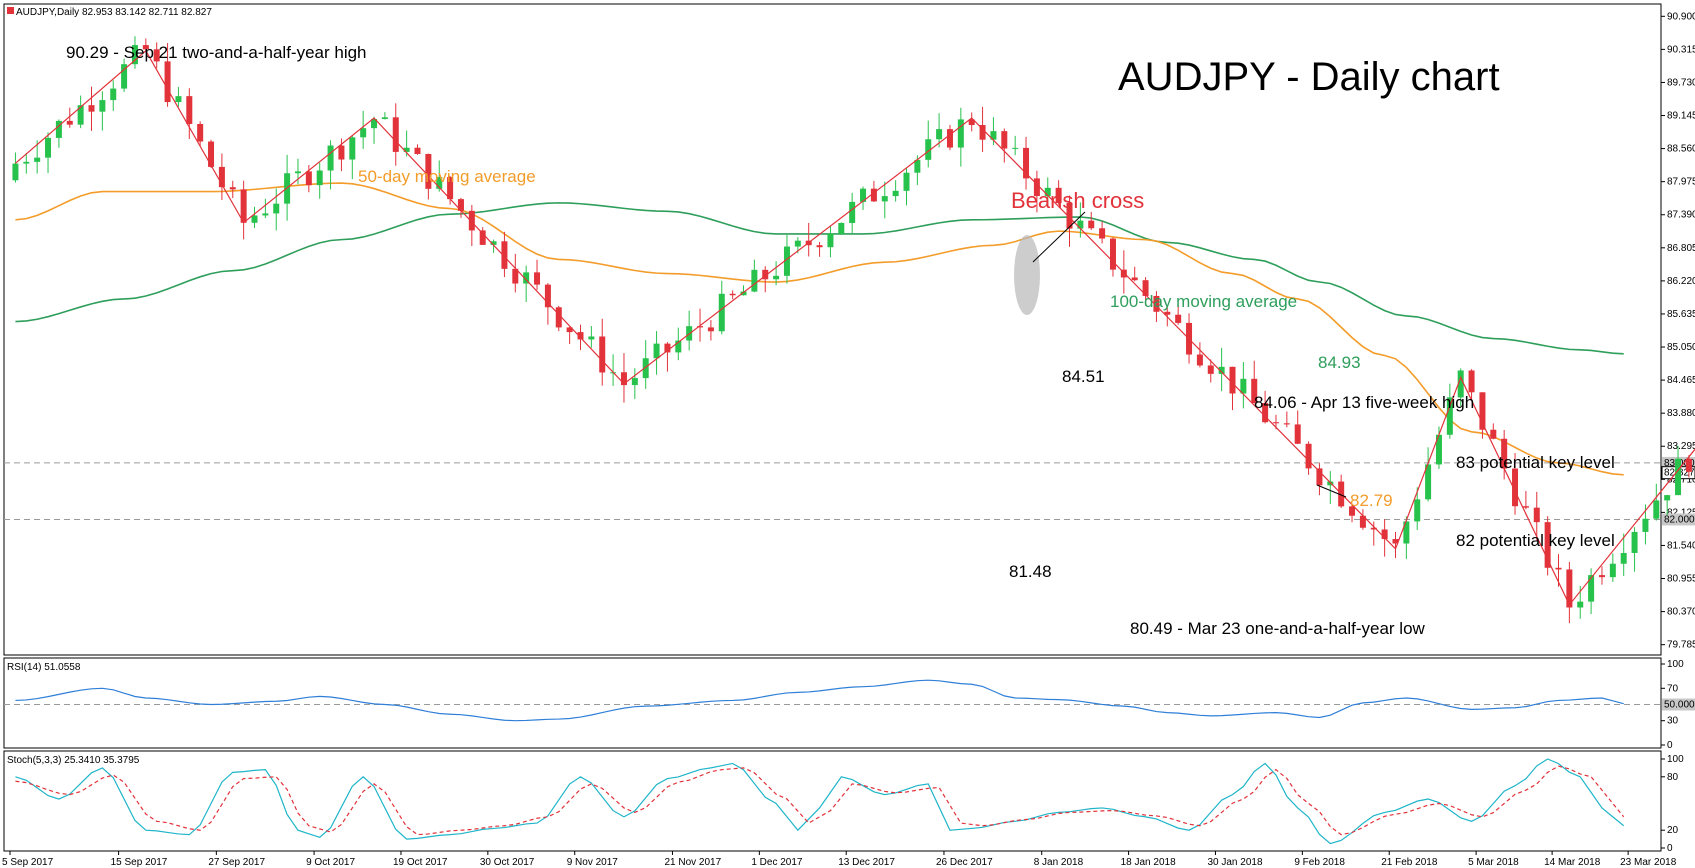  I want to click on price-tick-label: 87.975, so click(1681, 182).